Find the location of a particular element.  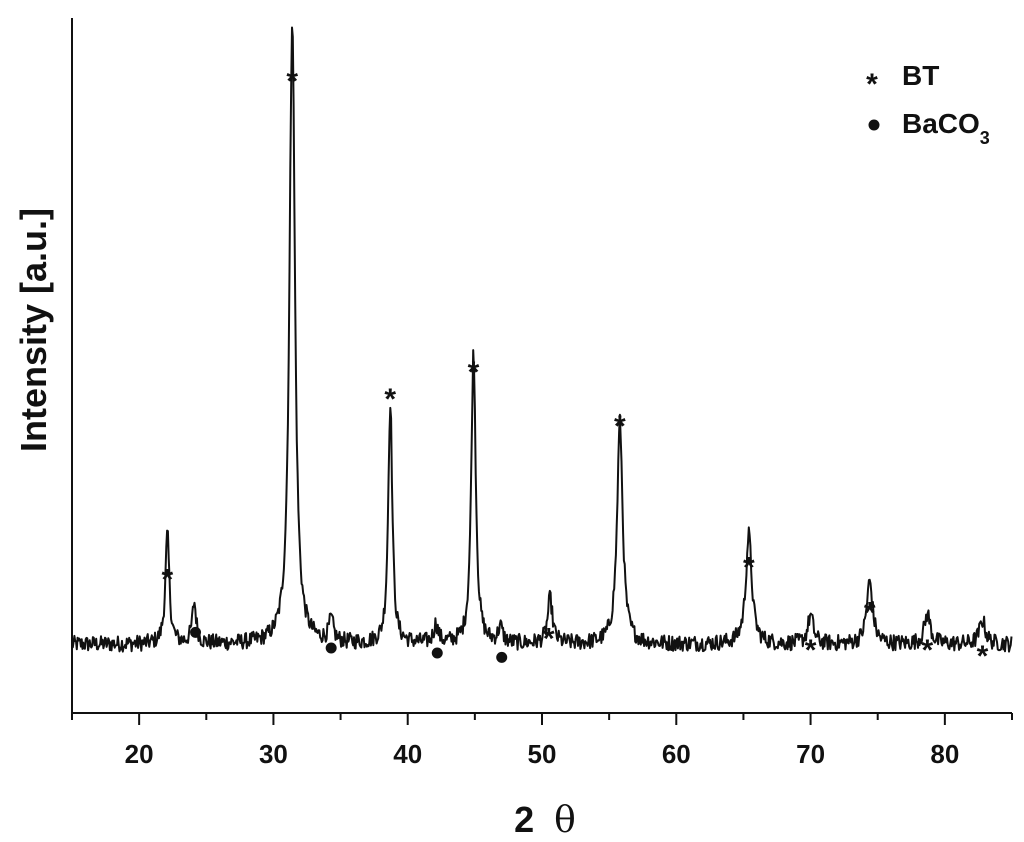

x-axis-title-theta: θ is located at coordinates (565, 820).